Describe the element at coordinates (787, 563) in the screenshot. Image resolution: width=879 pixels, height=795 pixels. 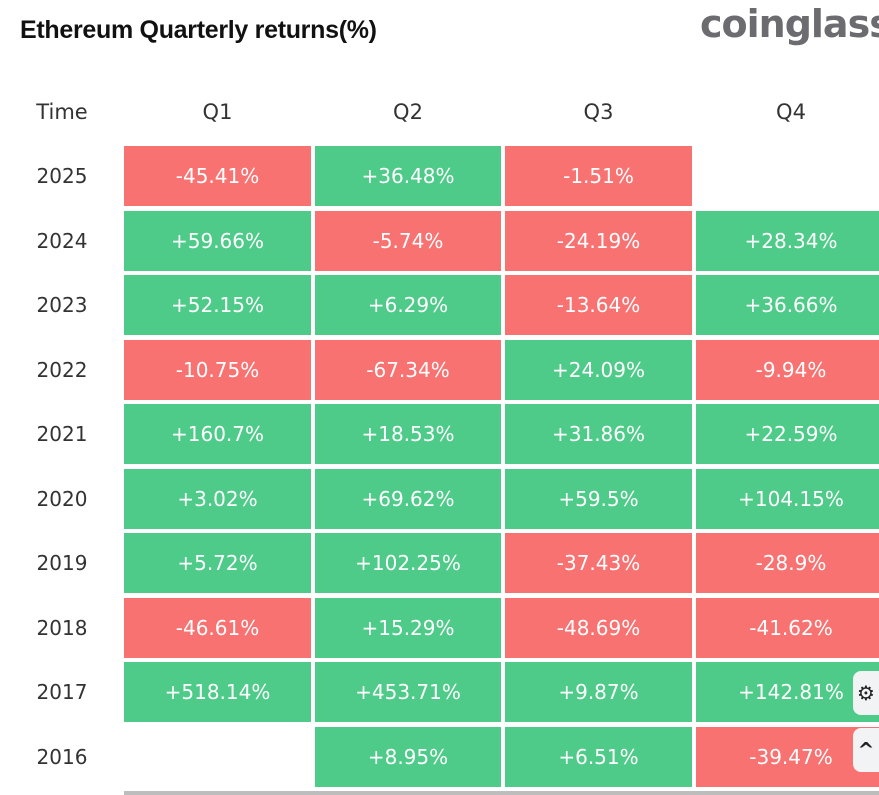
I see `return-cell: -28.9%` at that location.